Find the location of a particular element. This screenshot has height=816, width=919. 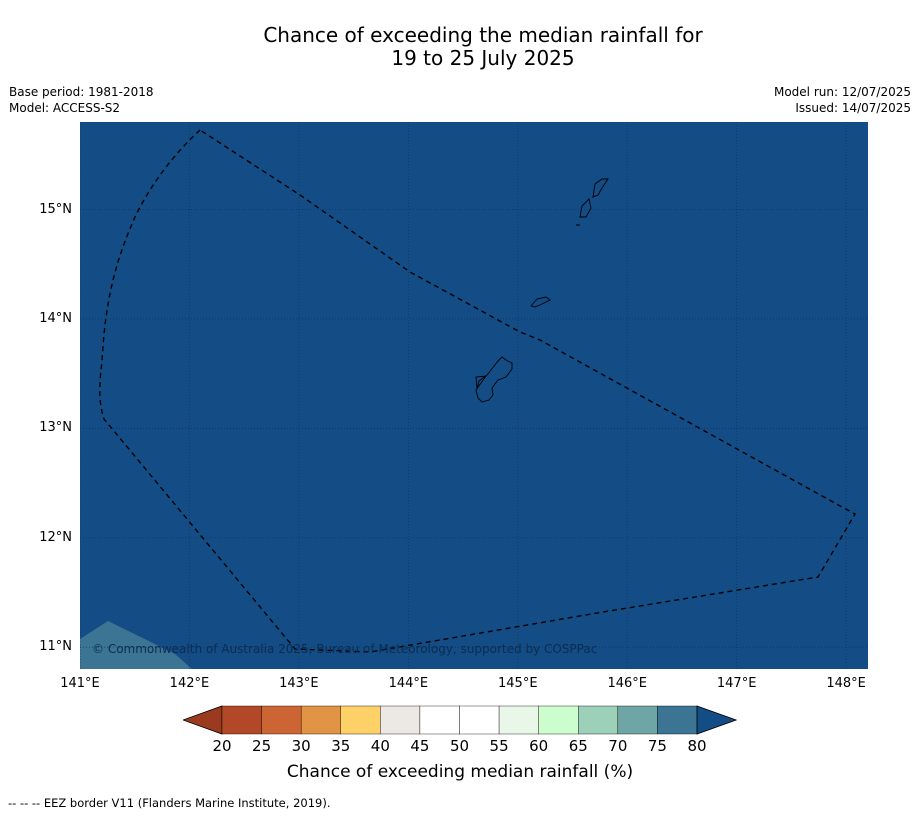

latitude-tick-label: 11°N is located at coordinates (55, 647).